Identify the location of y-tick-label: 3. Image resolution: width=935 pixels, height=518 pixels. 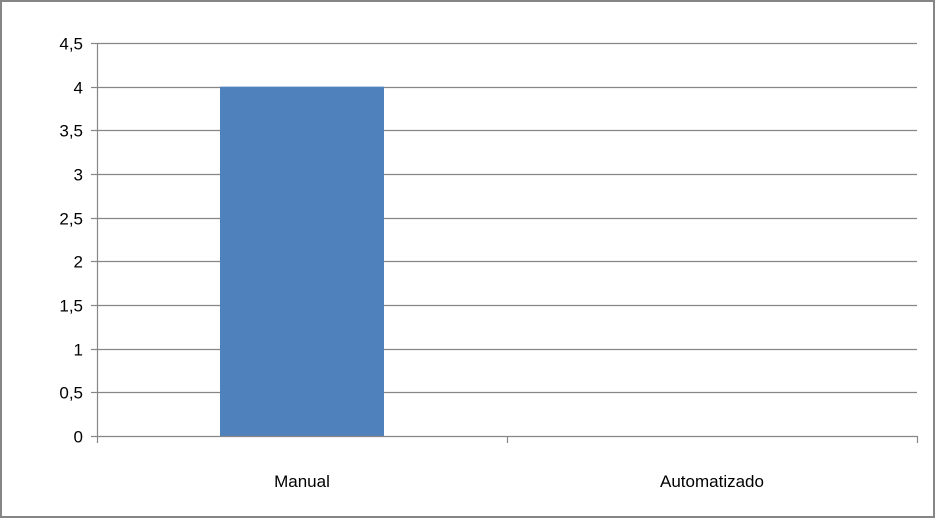
(78, 175).